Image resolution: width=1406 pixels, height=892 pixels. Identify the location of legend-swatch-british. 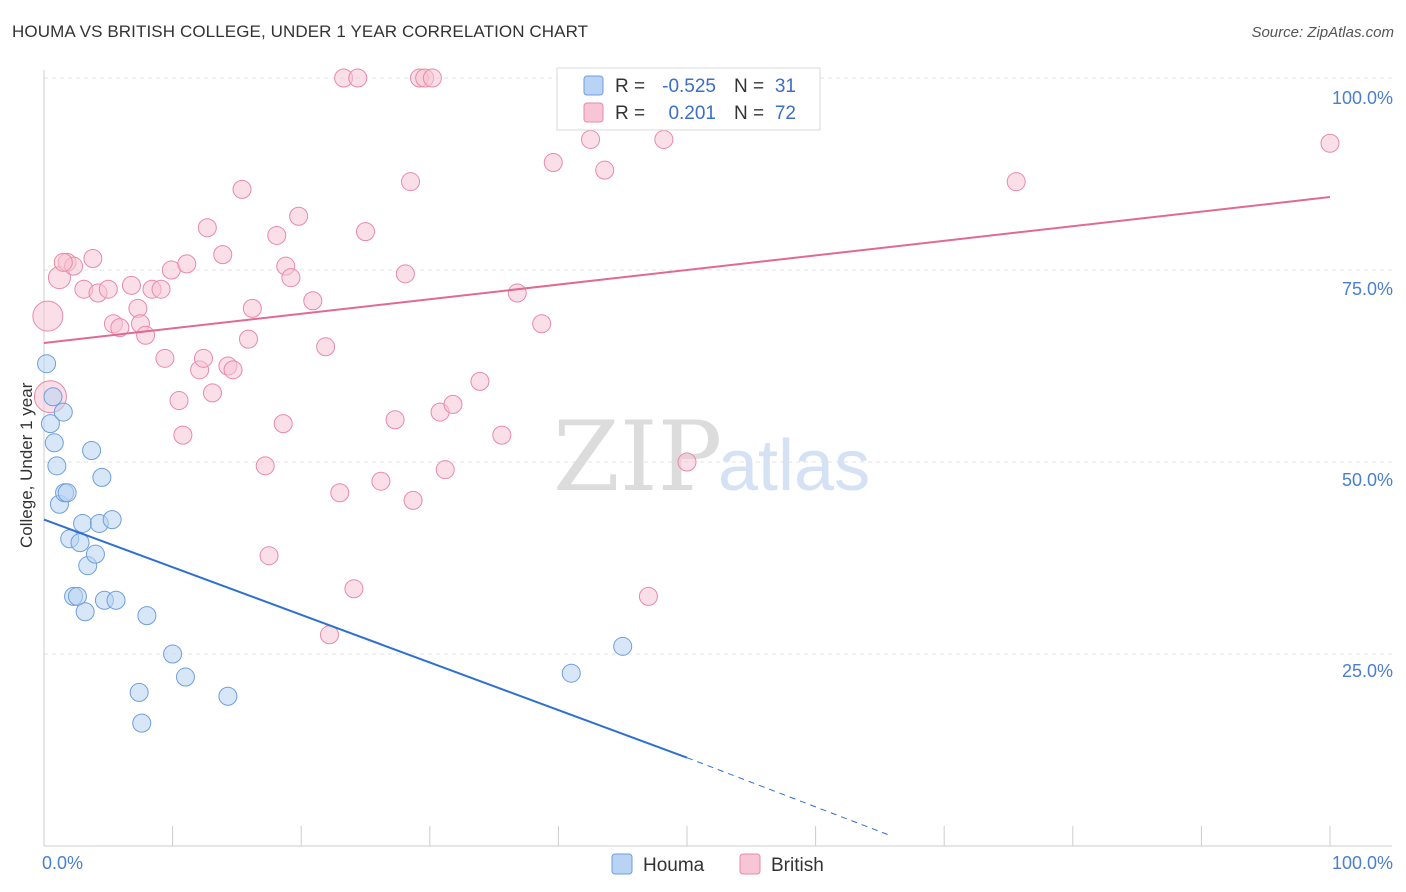
(593, 112).